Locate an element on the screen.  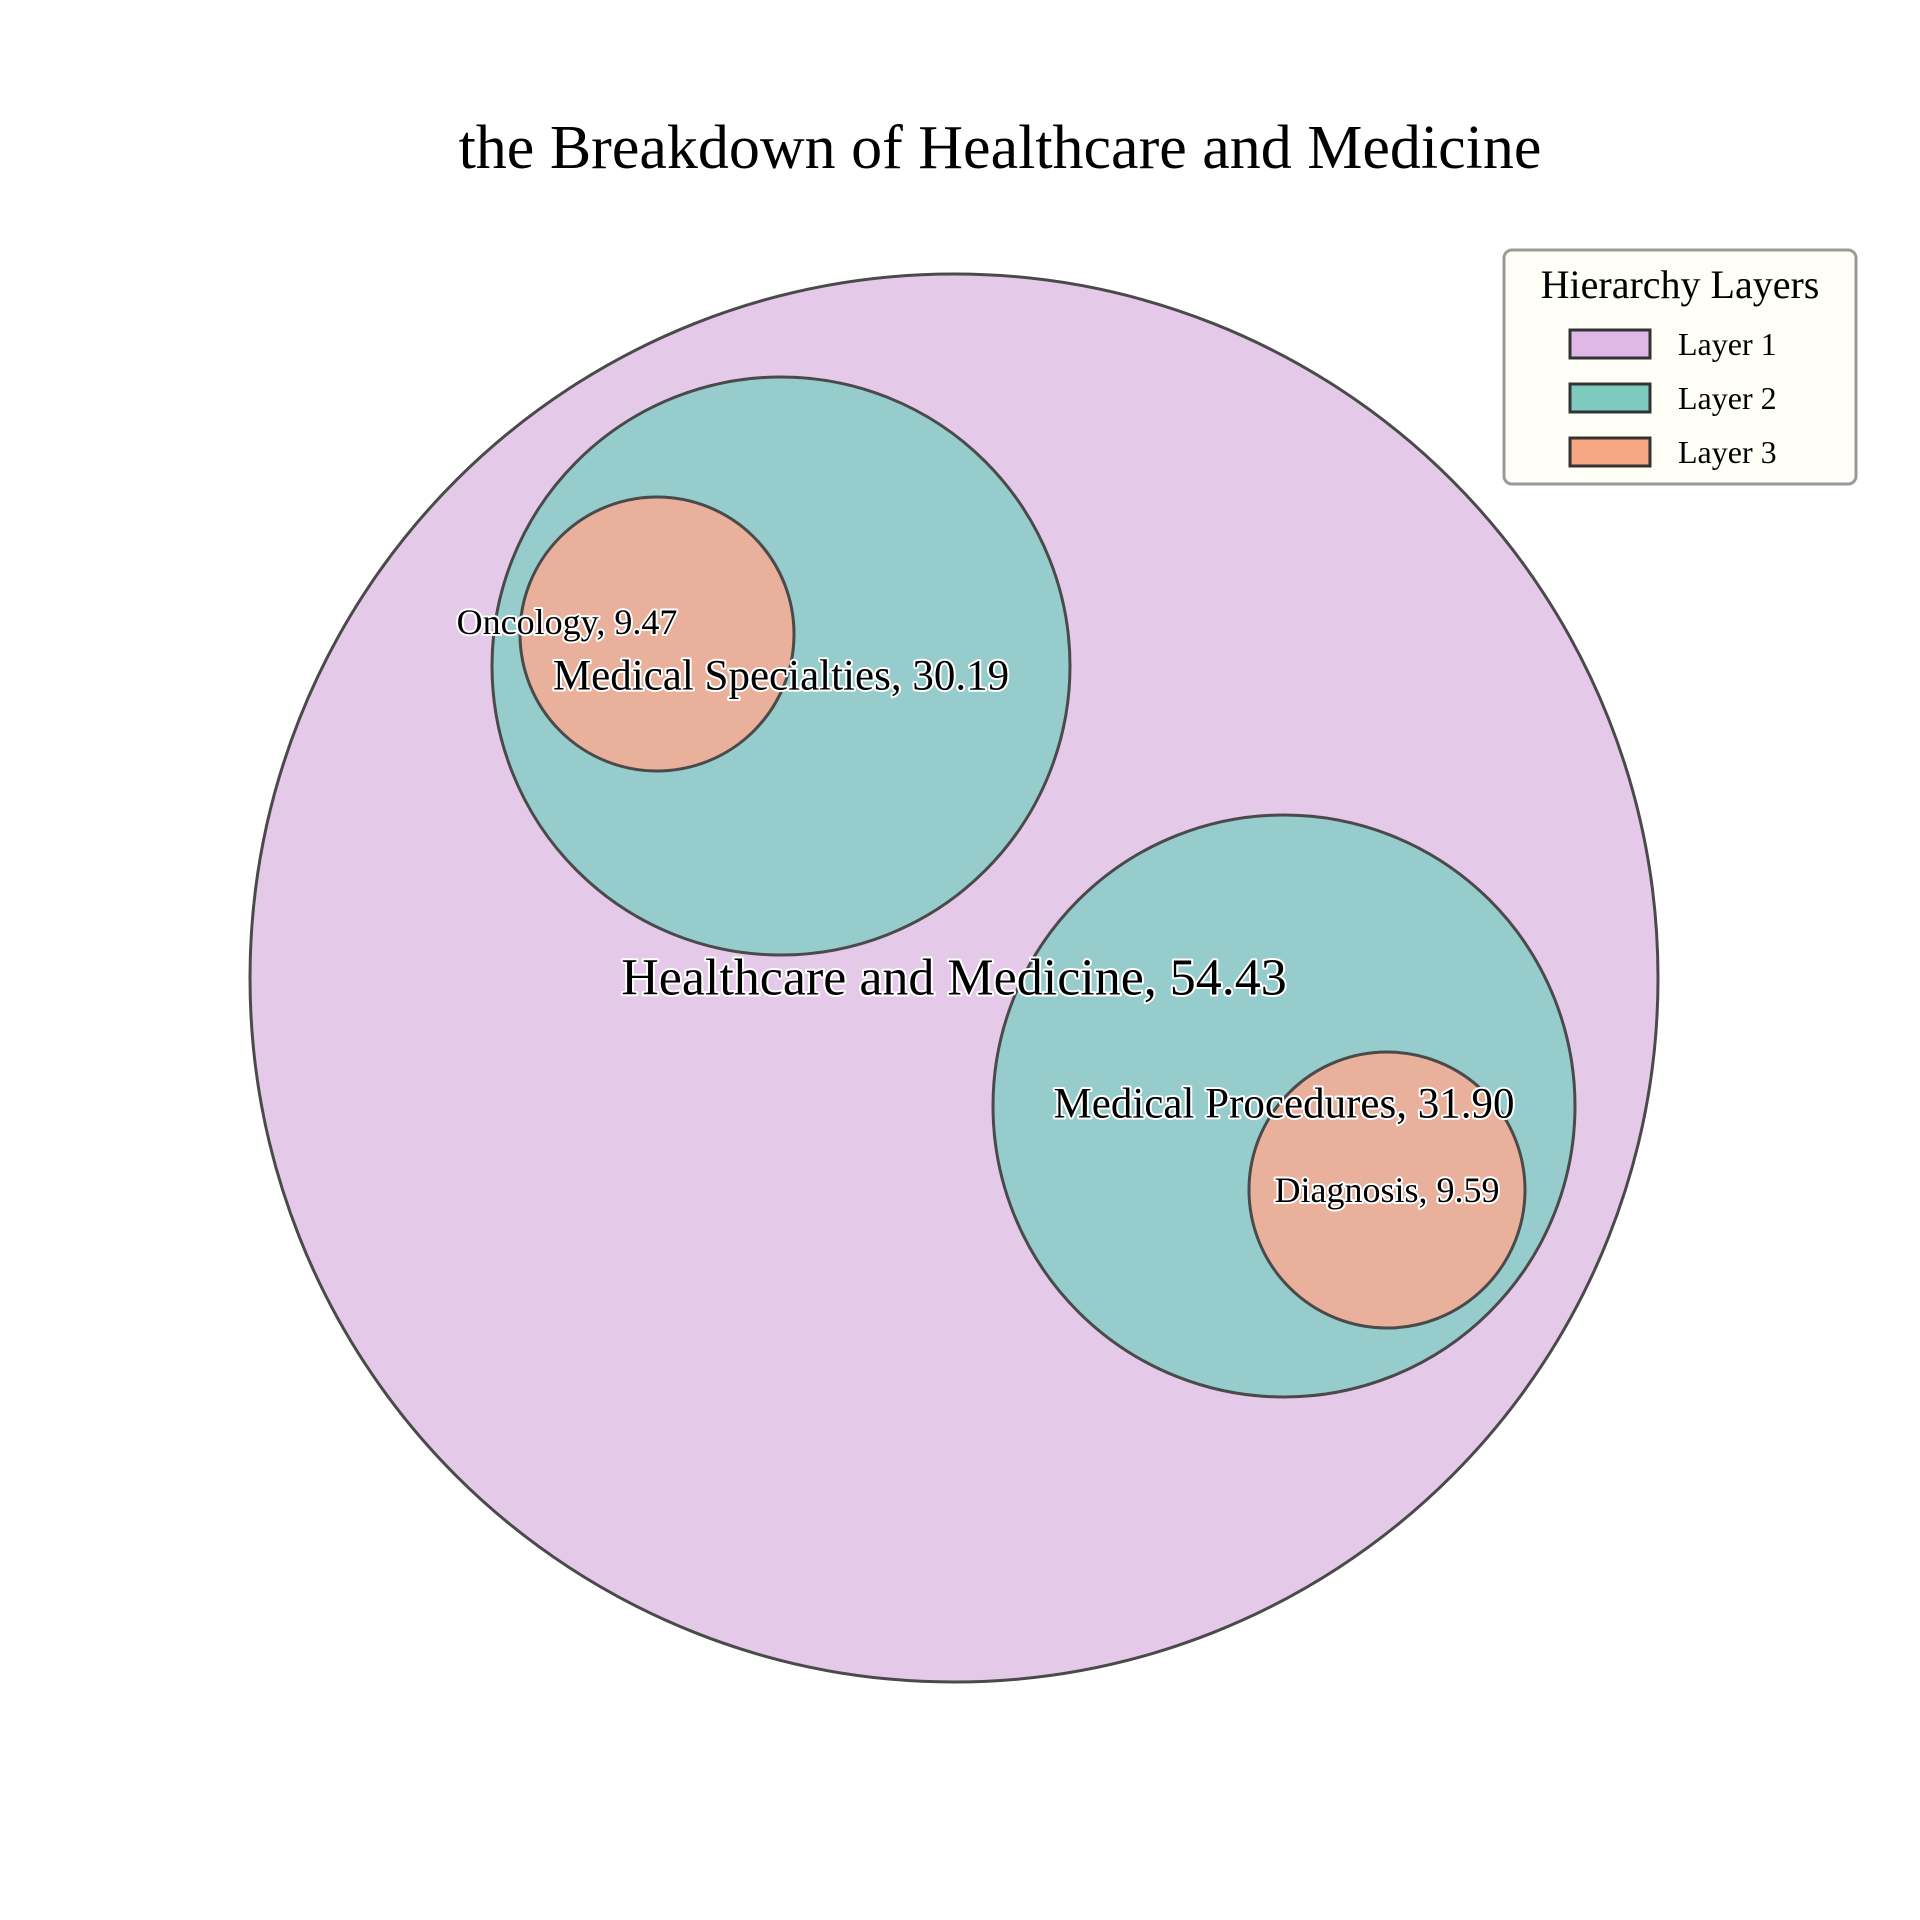
bubble-diagnosis is located at coordinates (1387, 1190).